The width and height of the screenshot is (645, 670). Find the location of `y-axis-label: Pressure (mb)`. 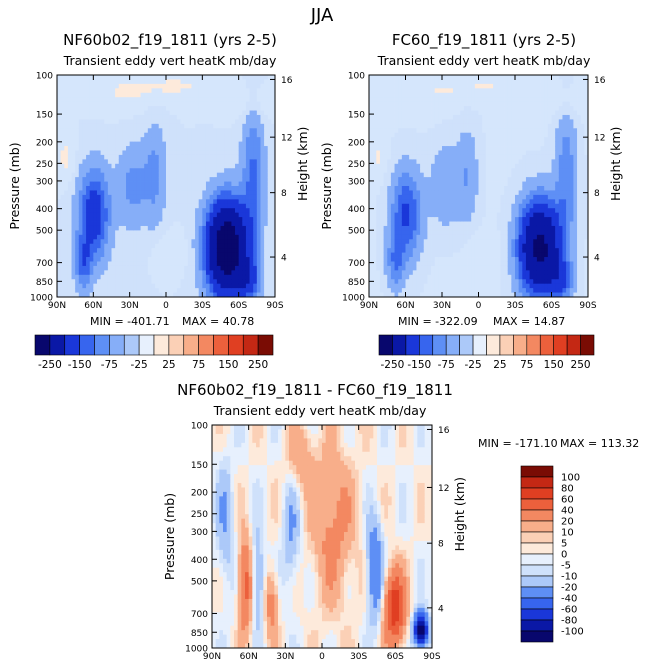

y-axis-label: Pressure (mb) is located at coordinates (14, 185).